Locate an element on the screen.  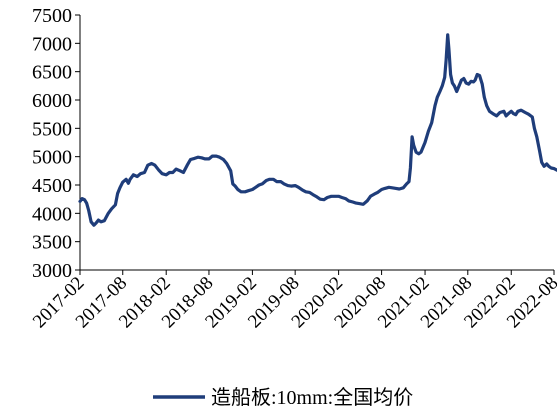
legend: 造船板:10mm:全国均价 is located at coordinates (283, 397).